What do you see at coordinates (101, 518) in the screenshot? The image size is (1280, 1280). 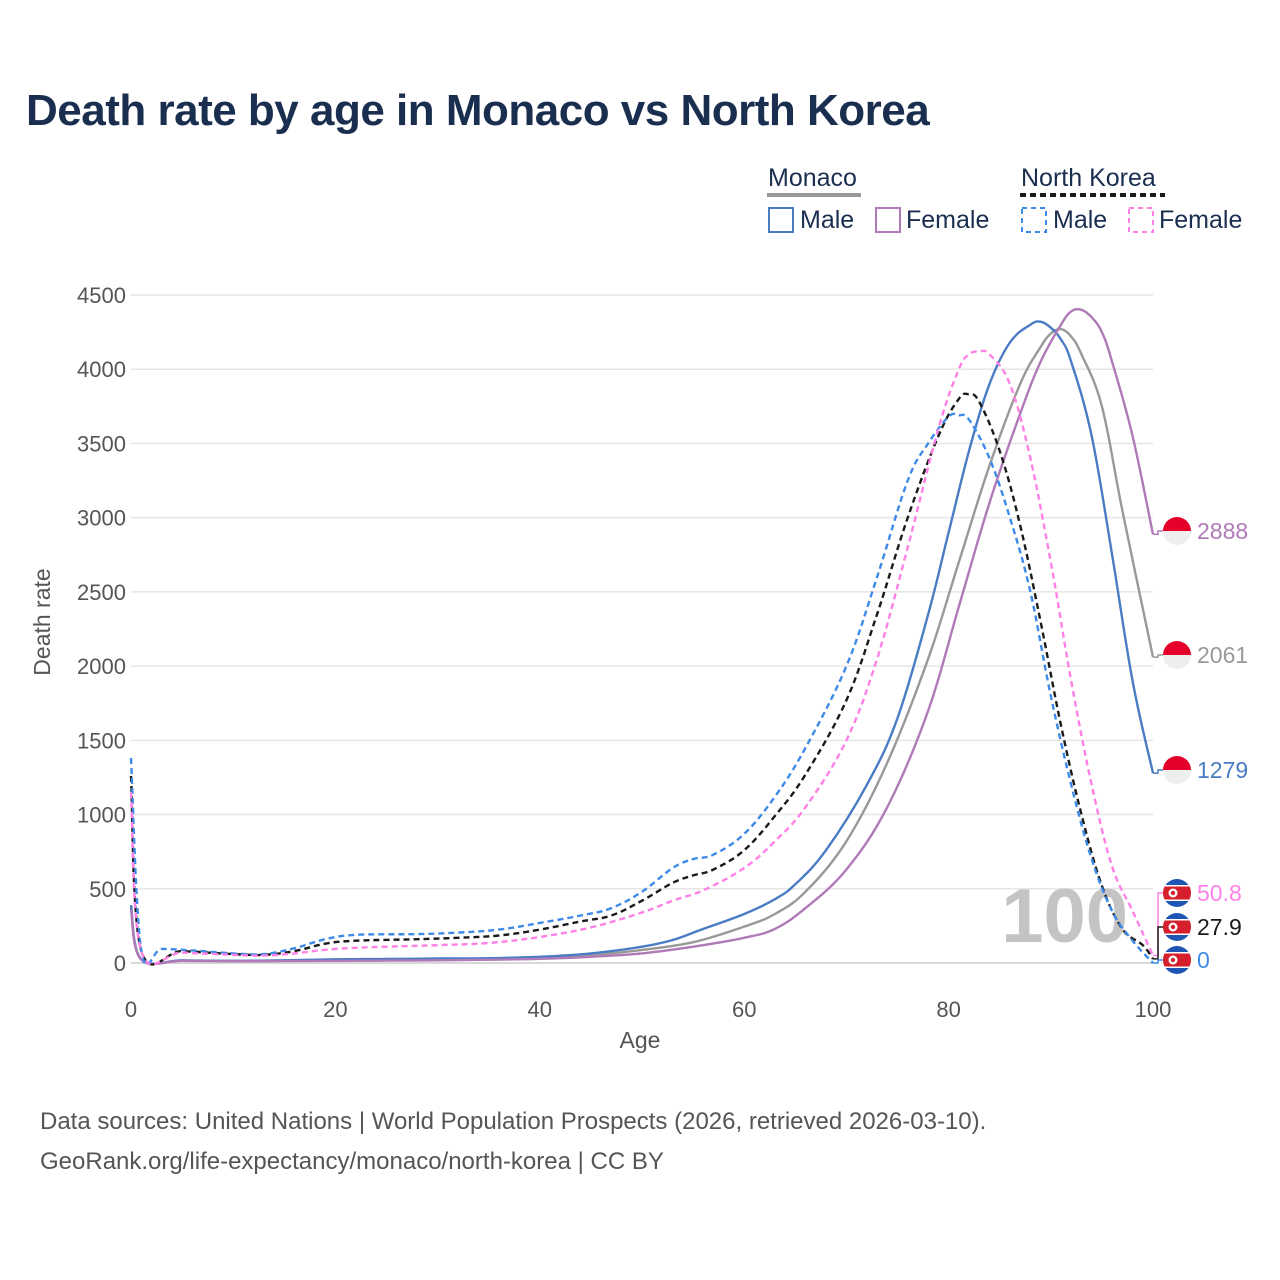 I see `y-tick-label: 3000` at bounding box center [101, 518].